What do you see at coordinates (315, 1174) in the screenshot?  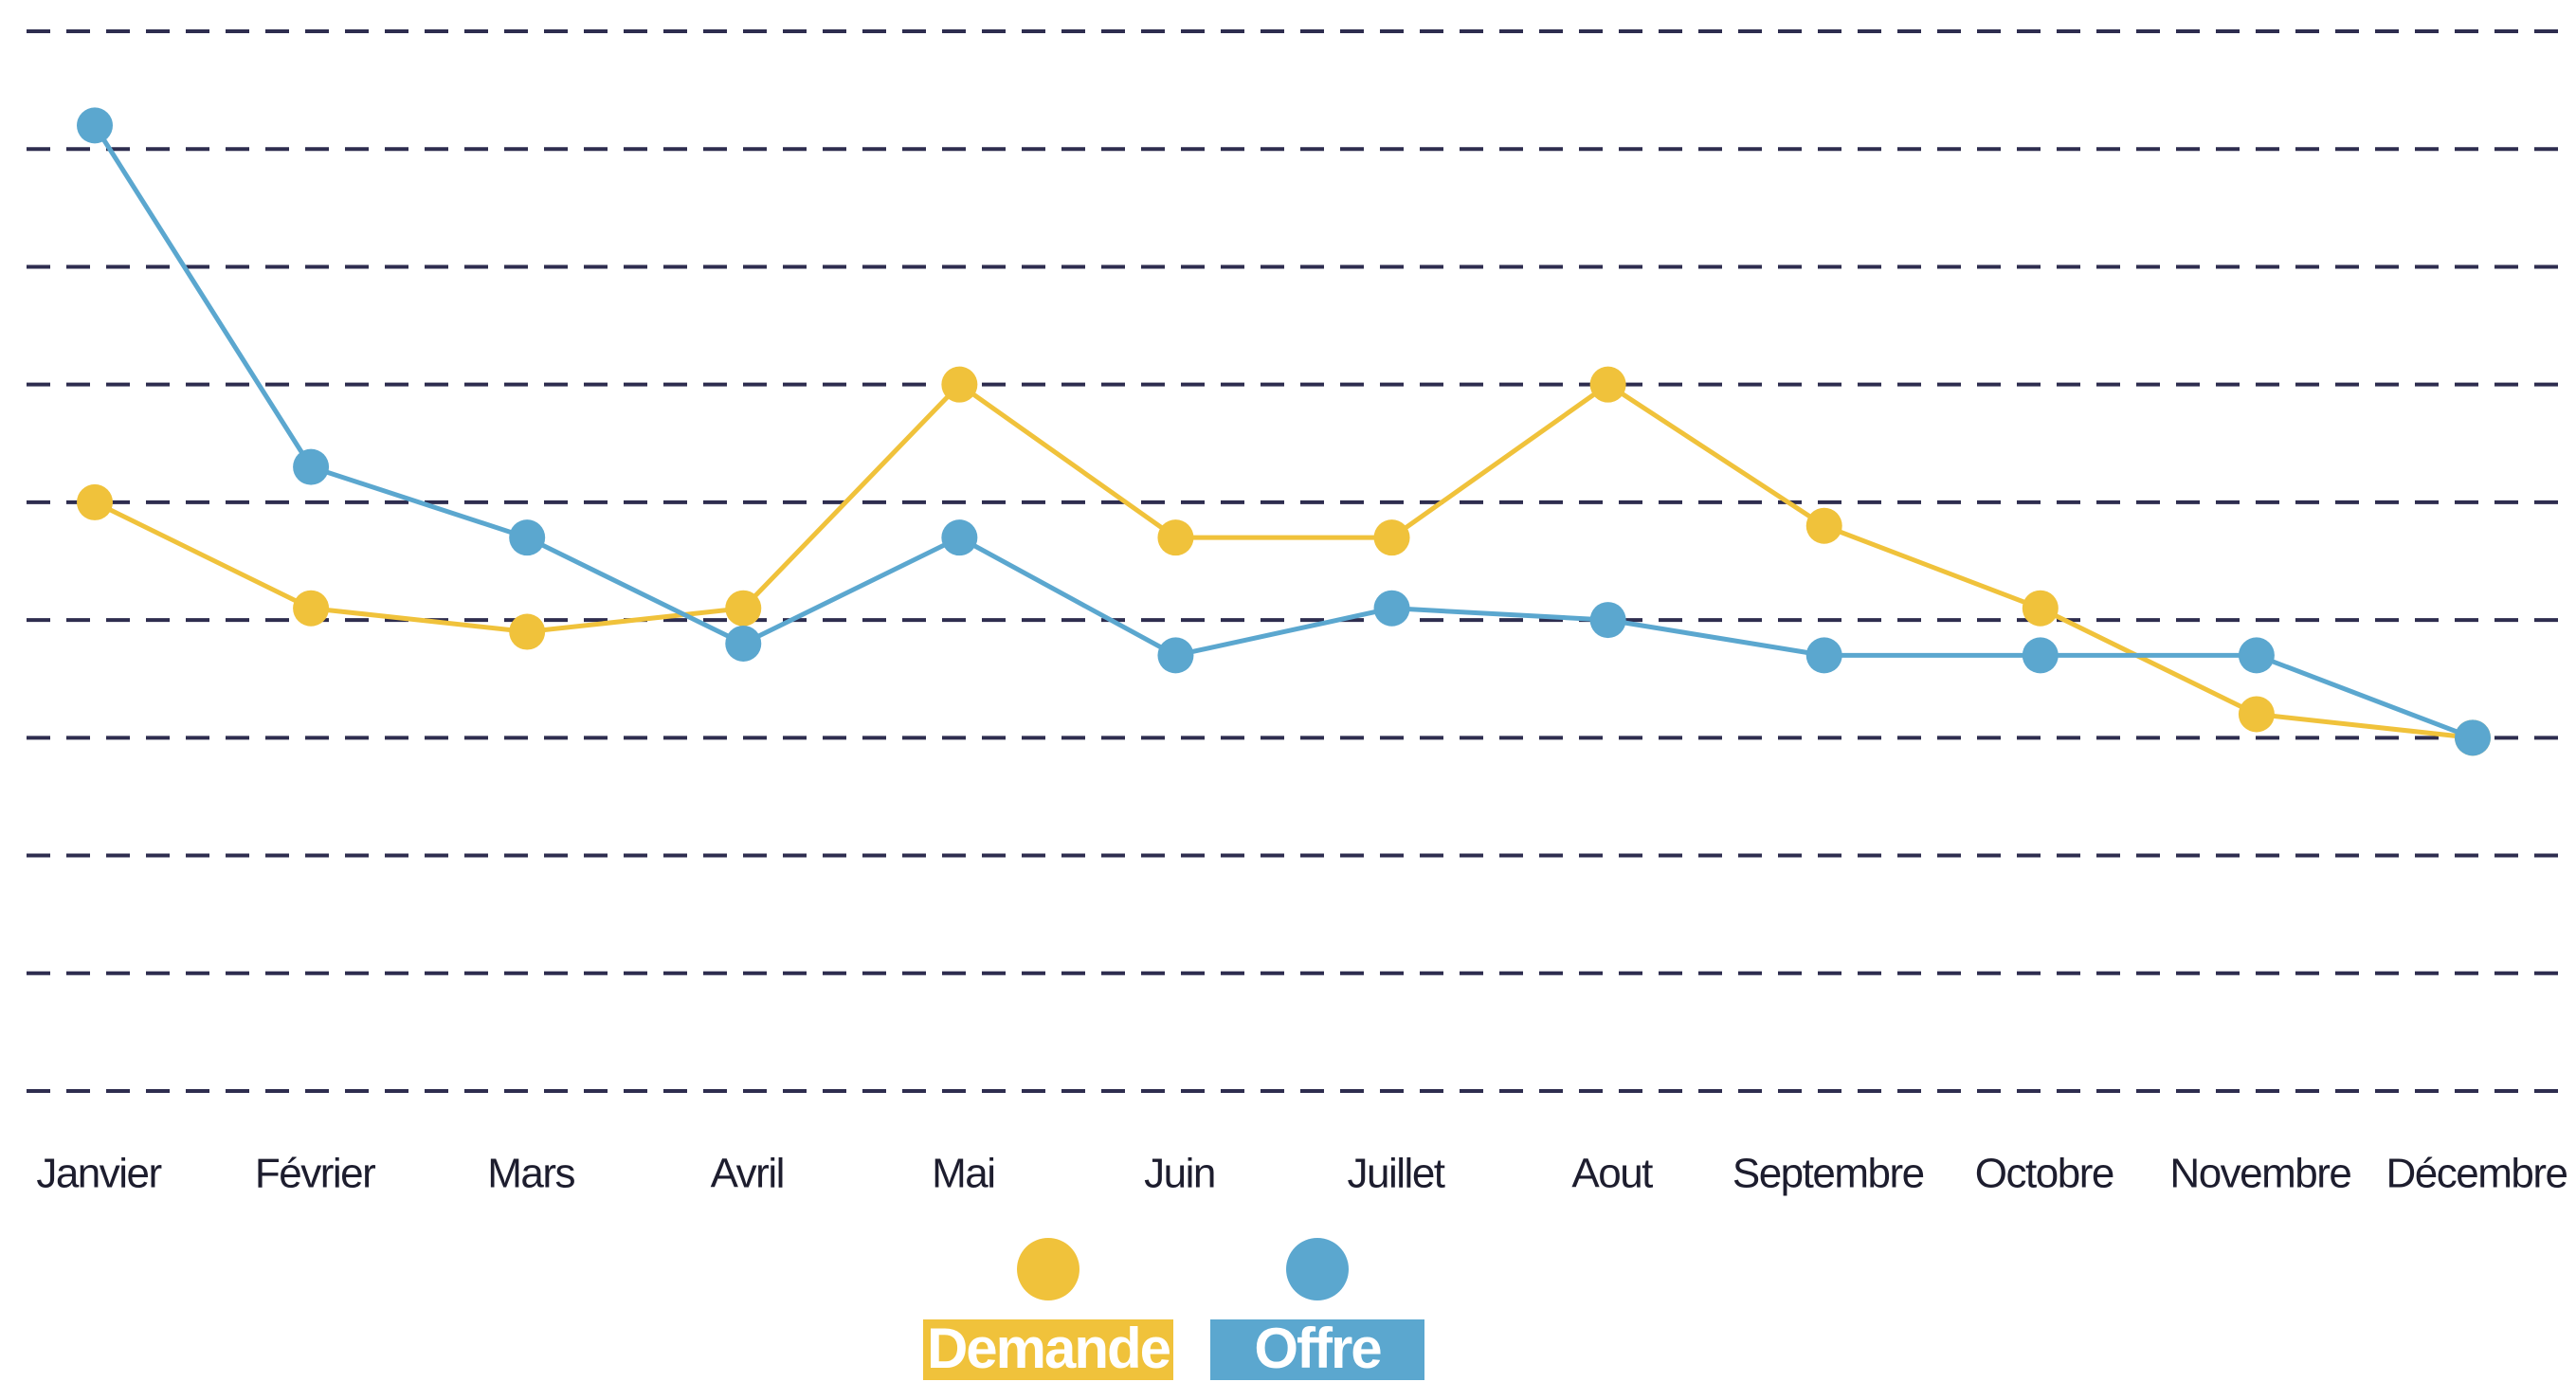 I see `x-tick-label: Février` at bounding box center [315, 1174].